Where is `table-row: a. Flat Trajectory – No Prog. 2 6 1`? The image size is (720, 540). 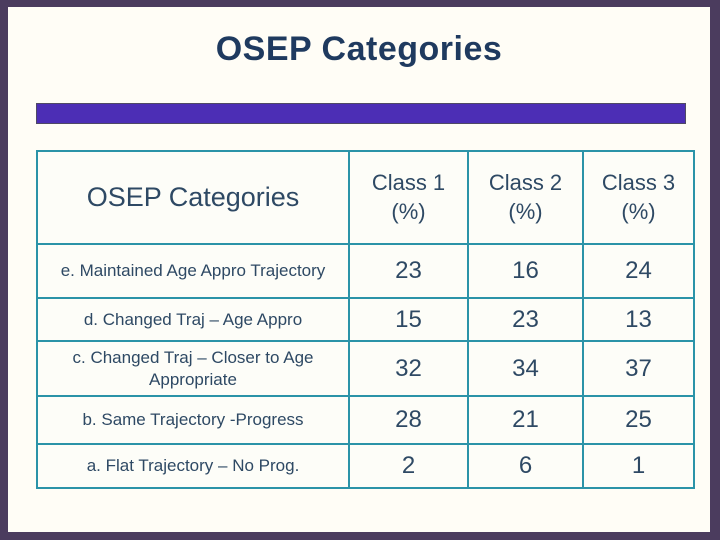
table-row: a. Flat Trajectory – No Prog. 2 6 1 is located at coordinates (365, 466).